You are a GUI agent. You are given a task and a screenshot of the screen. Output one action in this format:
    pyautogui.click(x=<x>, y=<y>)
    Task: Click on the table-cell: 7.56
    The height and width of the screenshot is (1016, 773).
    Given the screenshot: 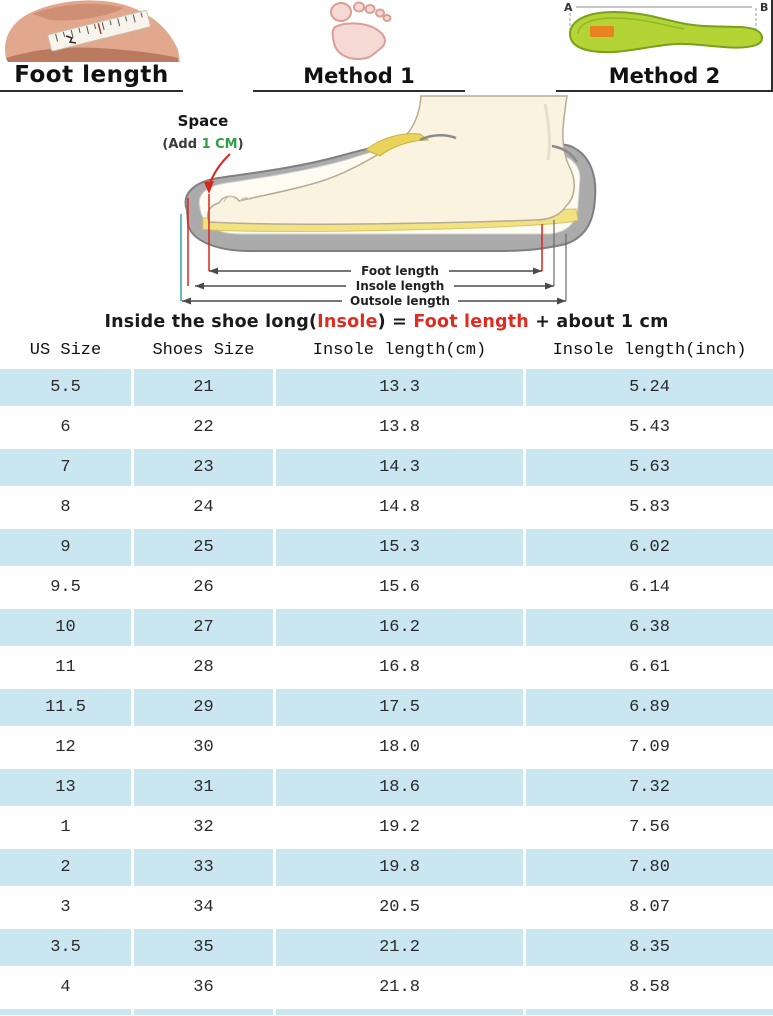 What is the action you would take?
    pyautogui.click(x=649, y=827)
    